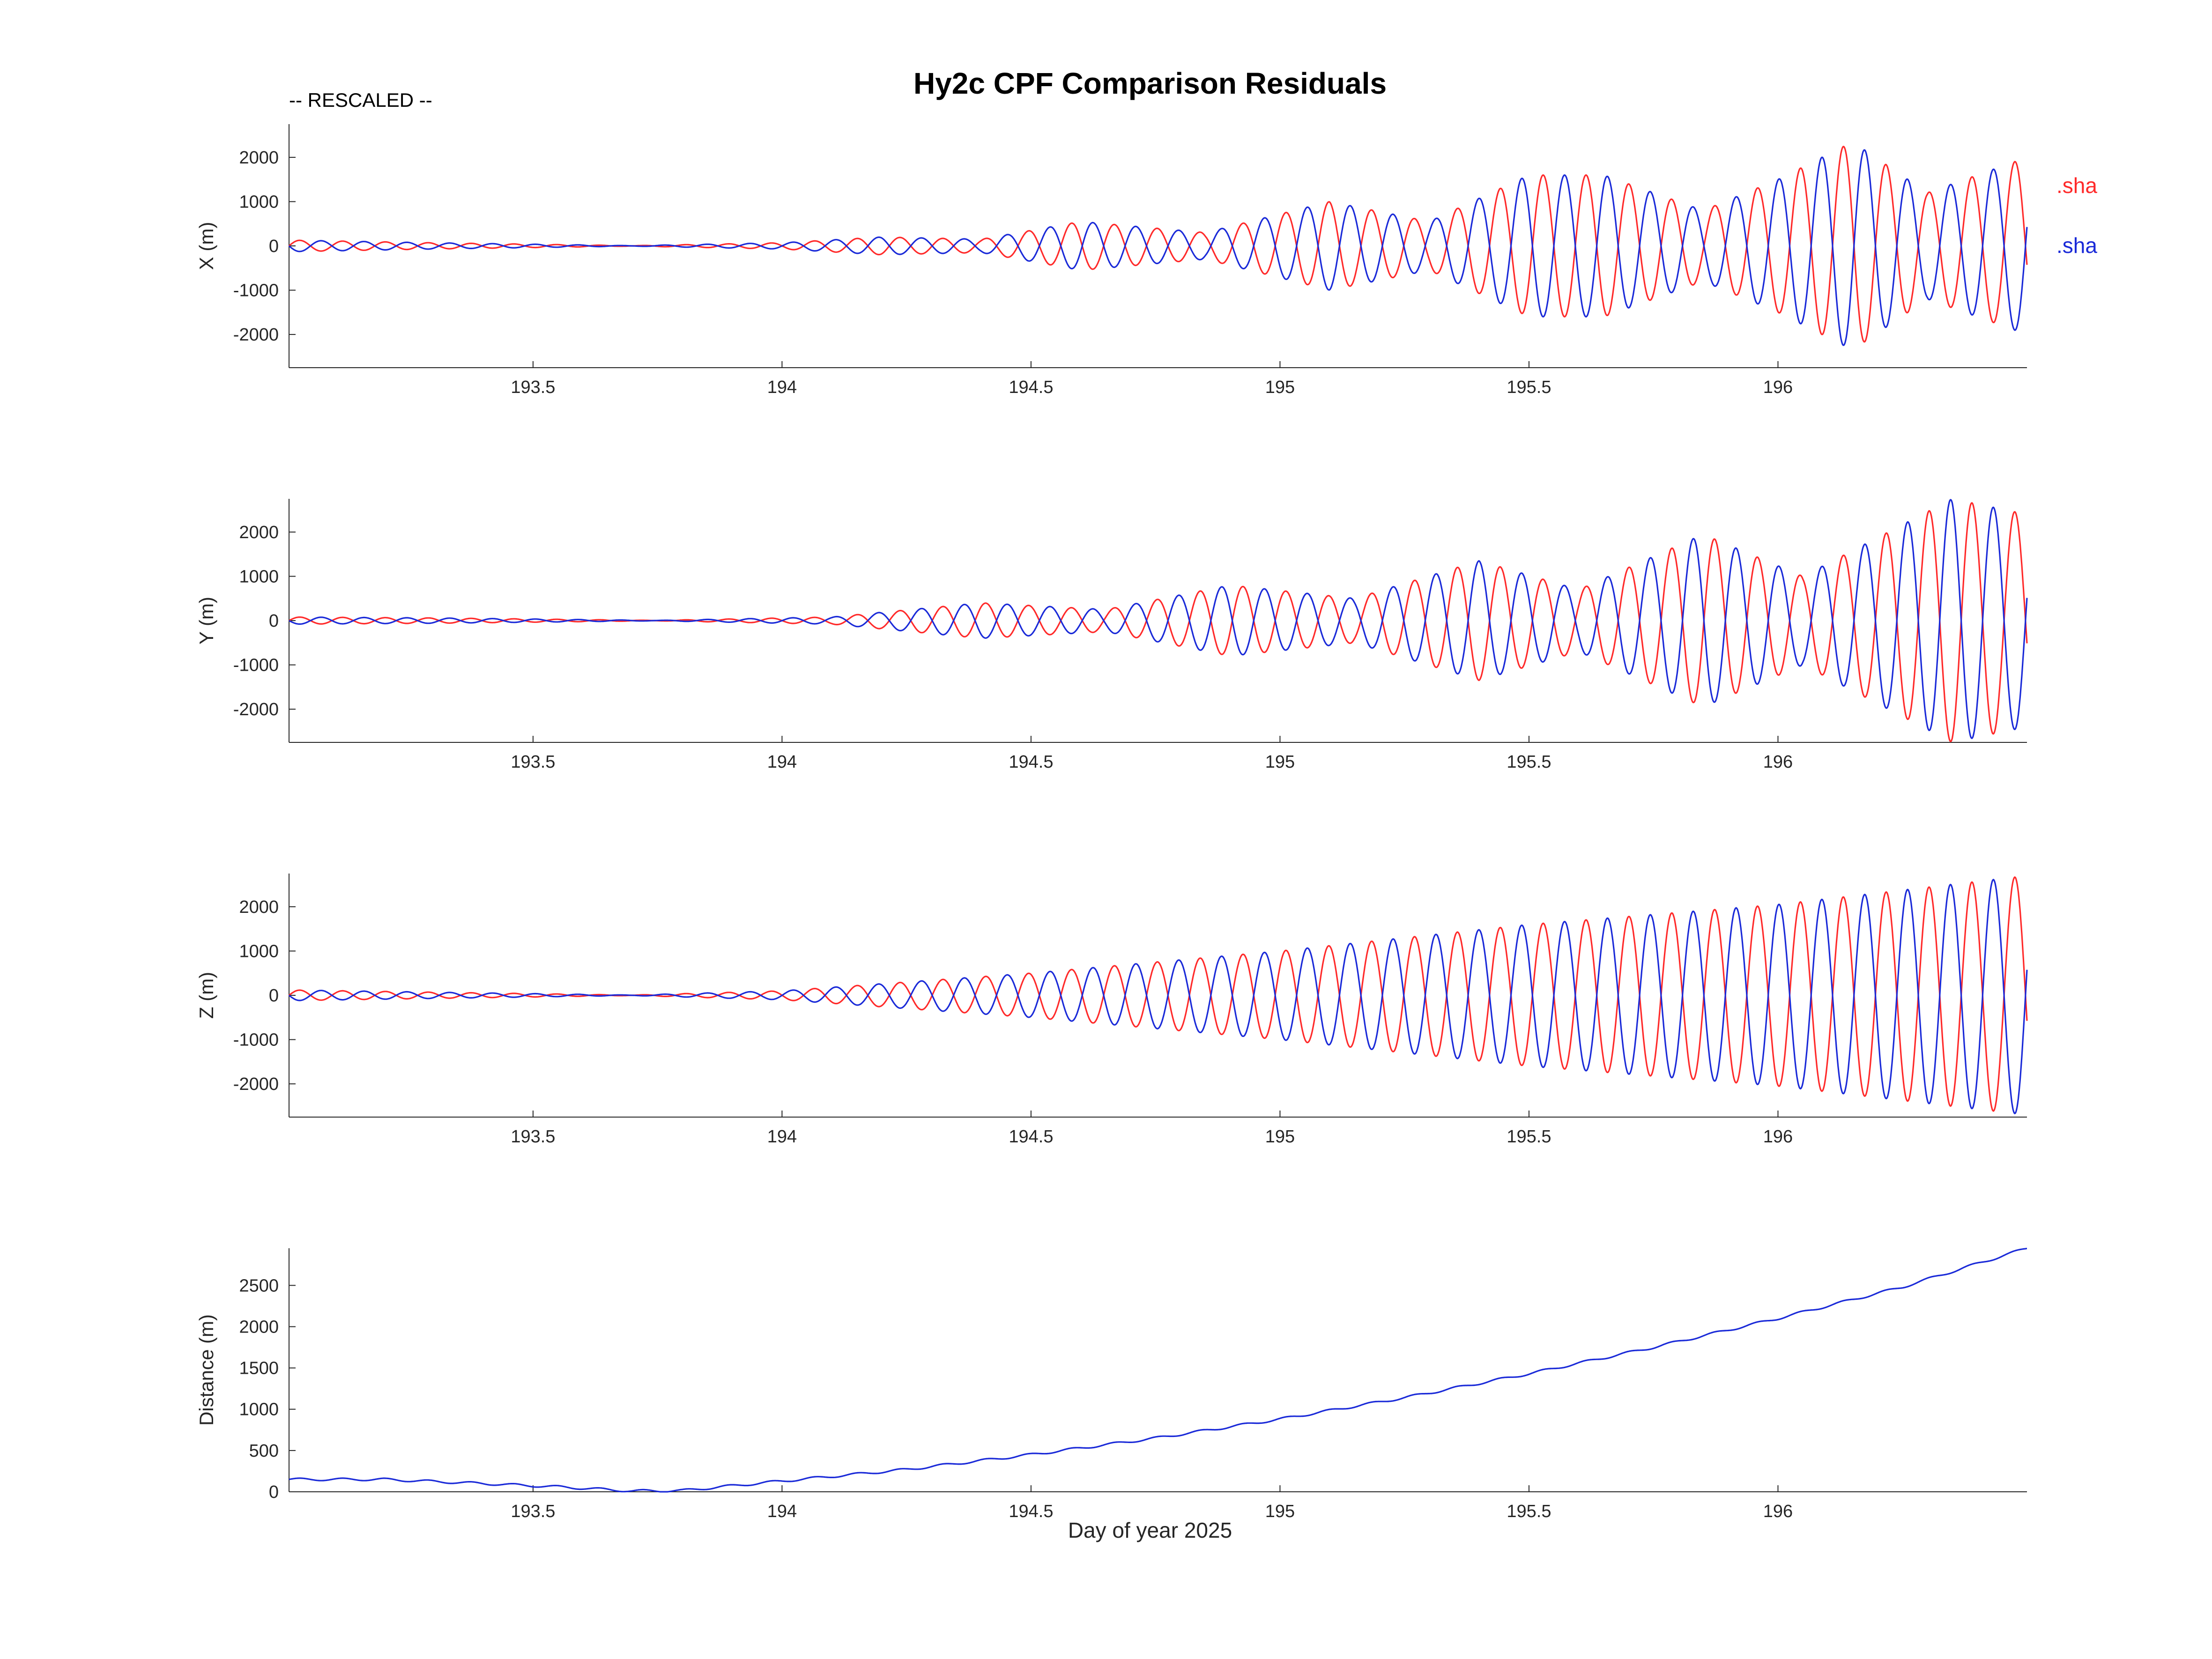 The width and height of the screenshot is (2212, 1659). What do you see at coordinates (360, 100) in the screenshot?
I see `rescaled-note: -- RESCALED --` at bounding box center [360, 100].